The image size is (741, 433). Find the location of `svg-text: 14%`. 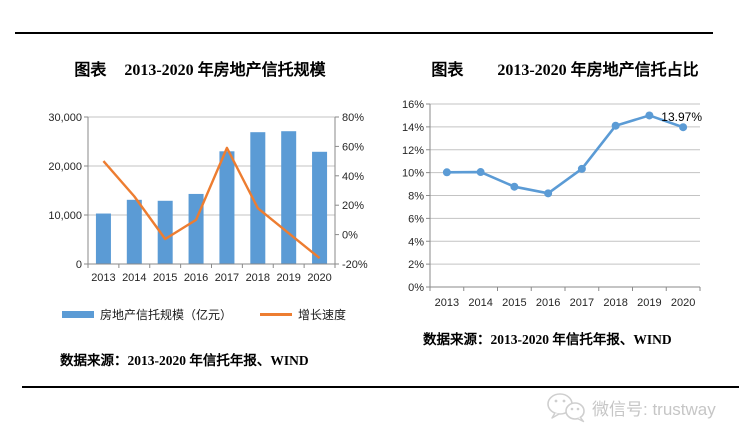

svg-text: 14% is located at coordinates (413, 128).